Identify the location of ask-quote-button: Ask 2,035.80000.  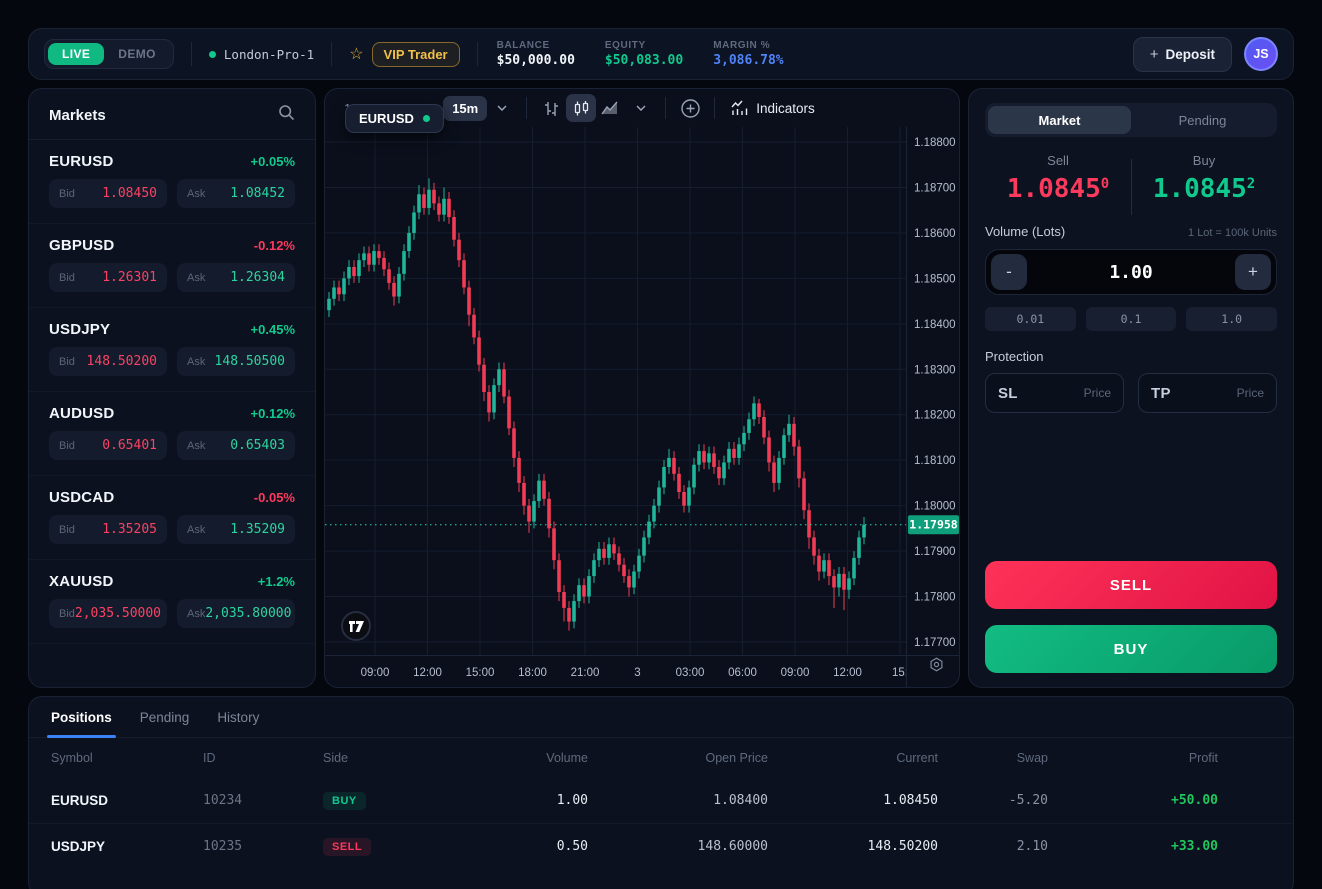
(236, 613).